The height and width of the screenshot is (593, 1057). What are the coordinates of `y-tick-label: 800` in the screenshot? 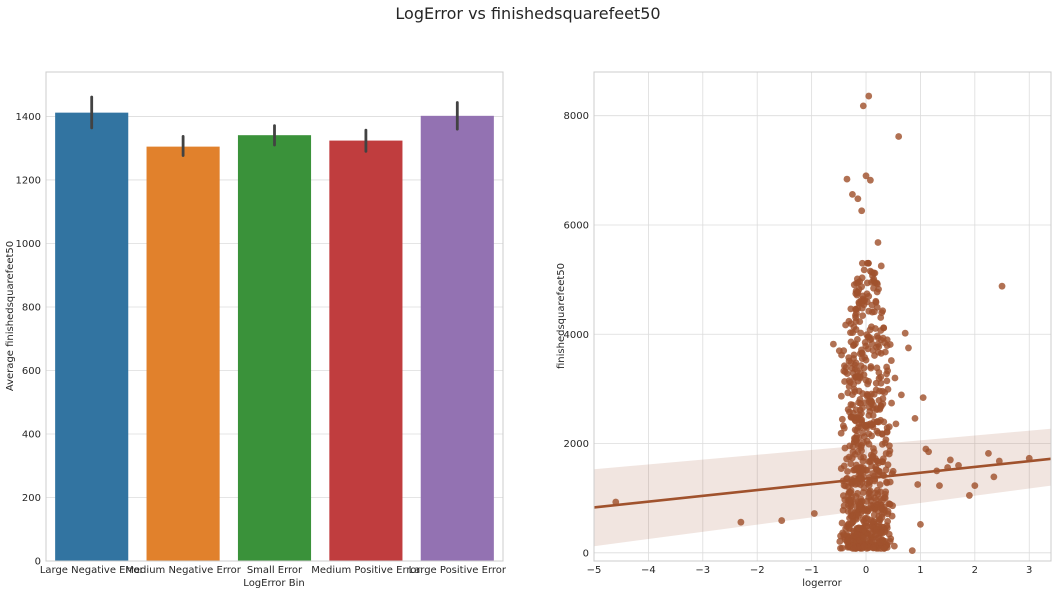 It's located at (31, 307).